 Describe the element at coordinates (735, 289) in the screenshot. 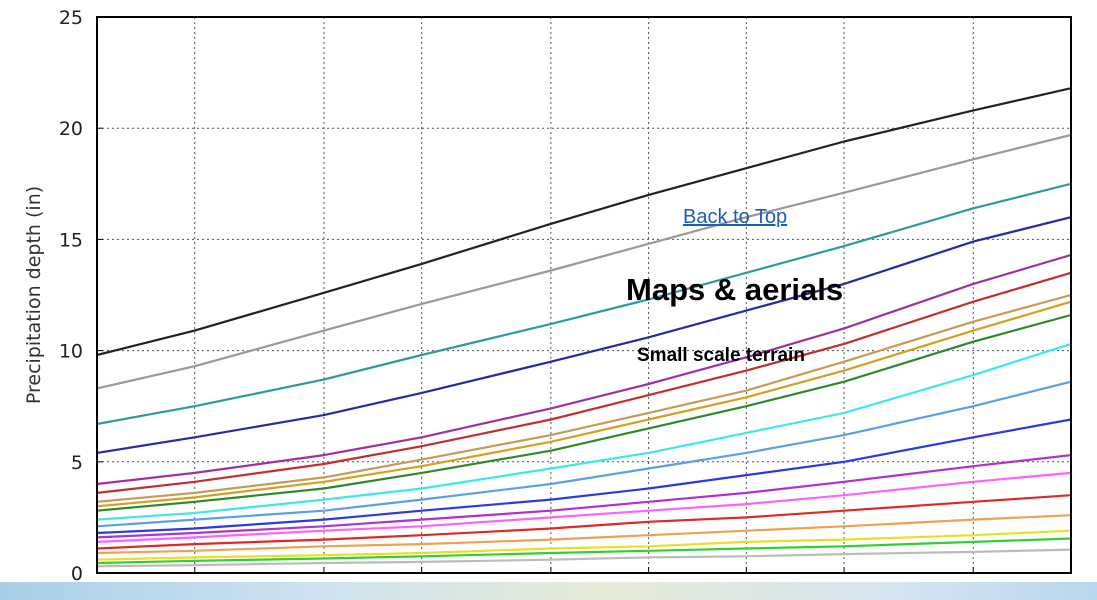

I see `maps-aerials-heading: Maps & aerials` at that location.